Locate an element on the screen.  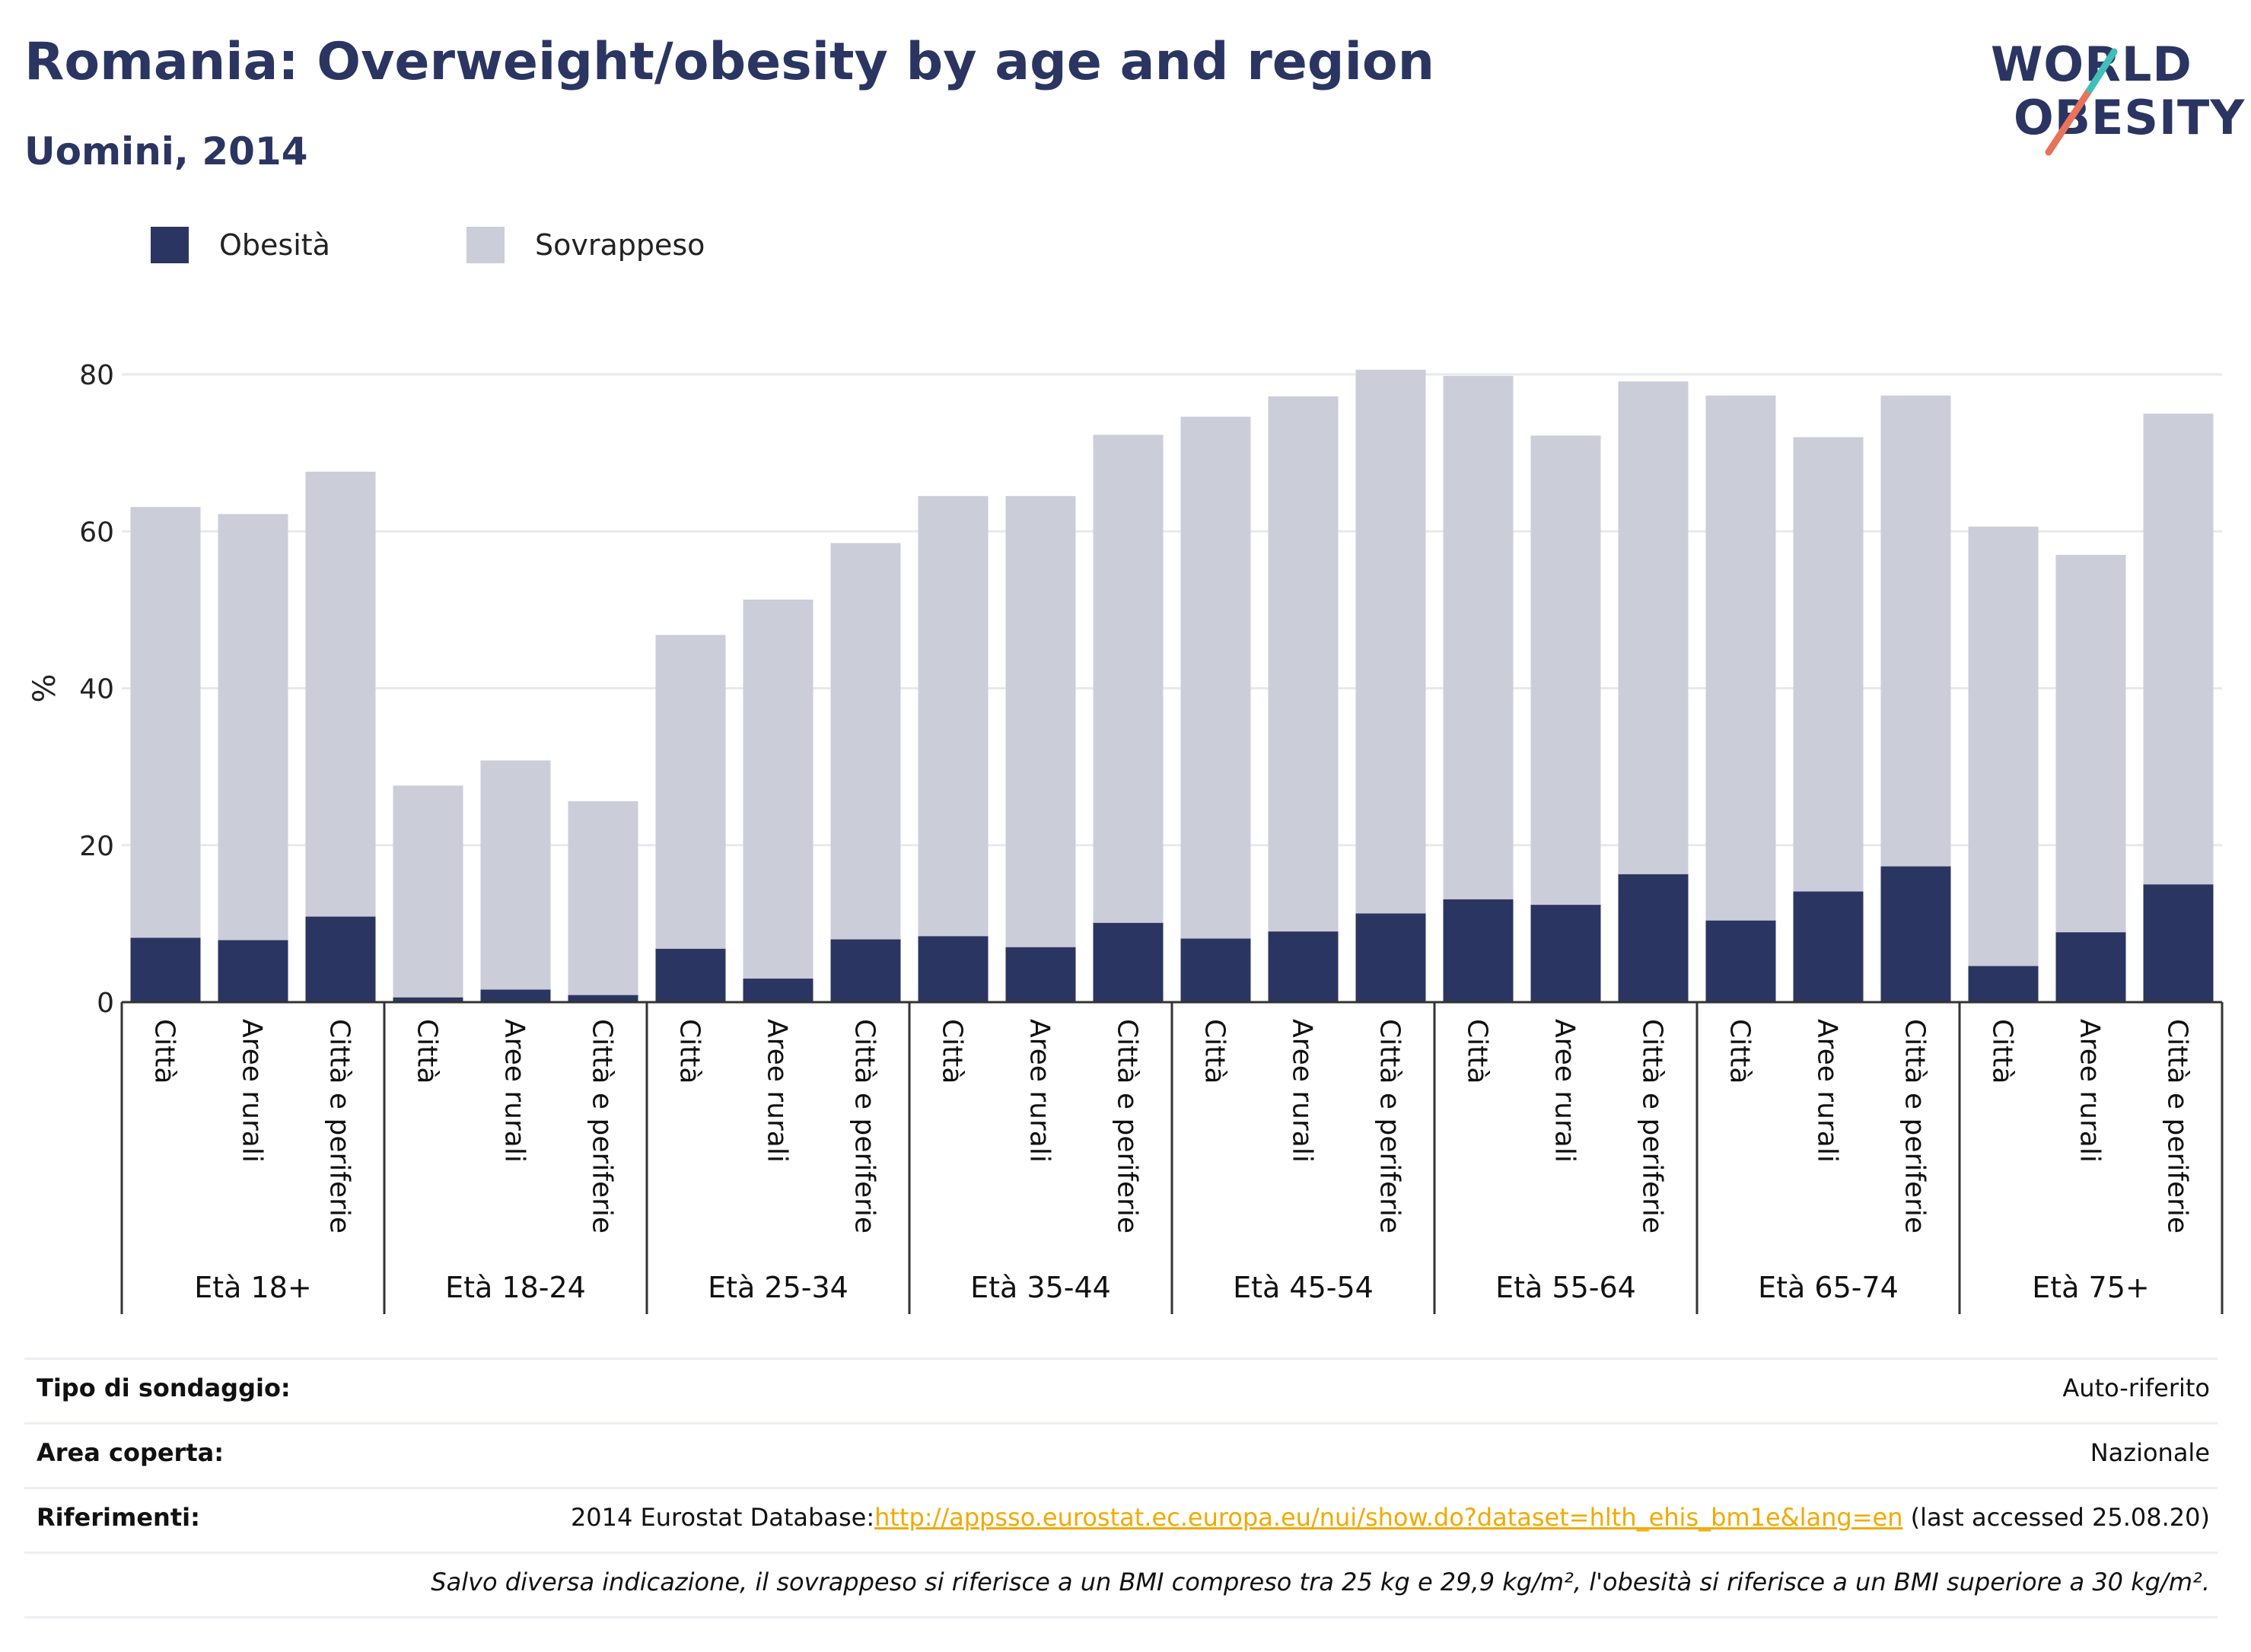
y-tick-label: 40 is located at coordinates (96, 689).